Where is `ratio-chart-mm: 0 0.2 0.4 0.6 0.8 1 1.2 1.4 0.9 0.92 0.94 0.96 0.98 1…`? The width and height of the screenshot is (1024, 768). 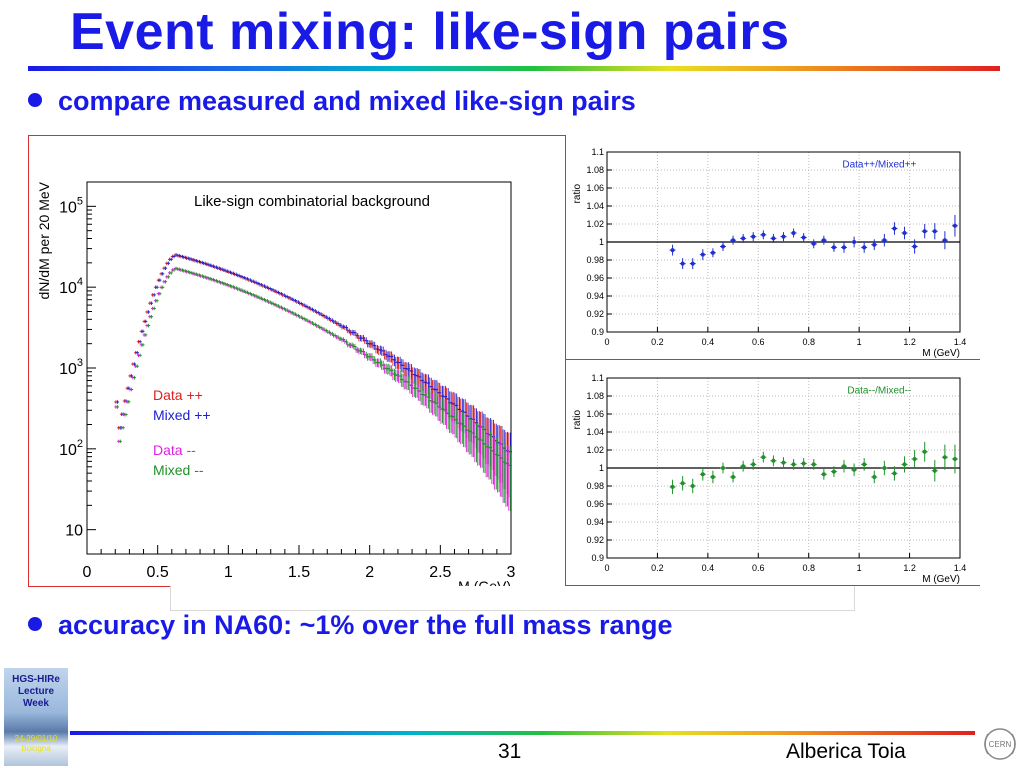
ratio-chart-mm: 0 0.2 0.4 0.6 0.8 1 1.2 1.4 0.9 0.92 0.94 0.96 0.98 1… is located at coordinates (769, 479).